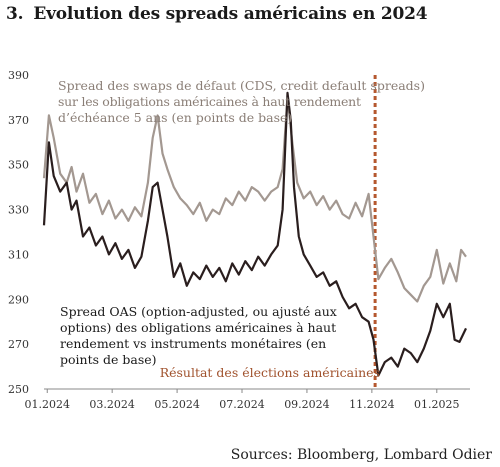  What do you see at coordinates (18, 165) in the screenshot?
I see `y-tick-label: 350` at bounding box center [18, 165].